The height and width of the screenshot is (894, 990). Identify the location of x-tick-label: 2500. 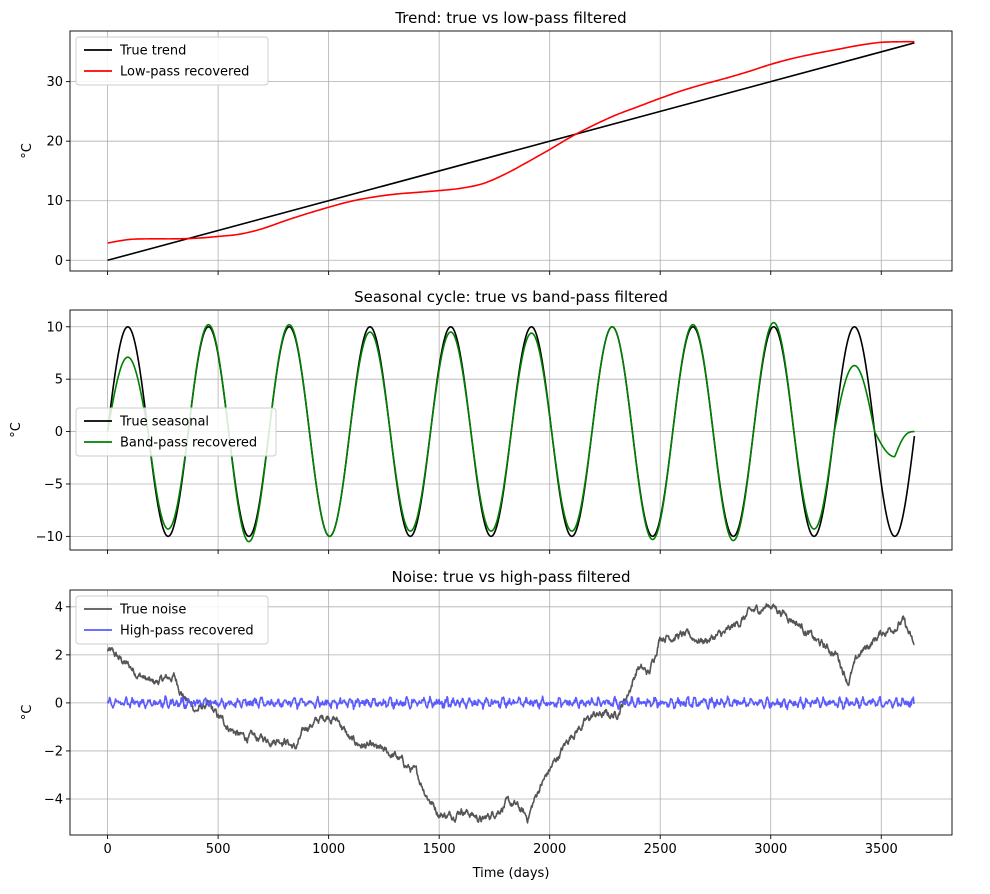
(660, 849).